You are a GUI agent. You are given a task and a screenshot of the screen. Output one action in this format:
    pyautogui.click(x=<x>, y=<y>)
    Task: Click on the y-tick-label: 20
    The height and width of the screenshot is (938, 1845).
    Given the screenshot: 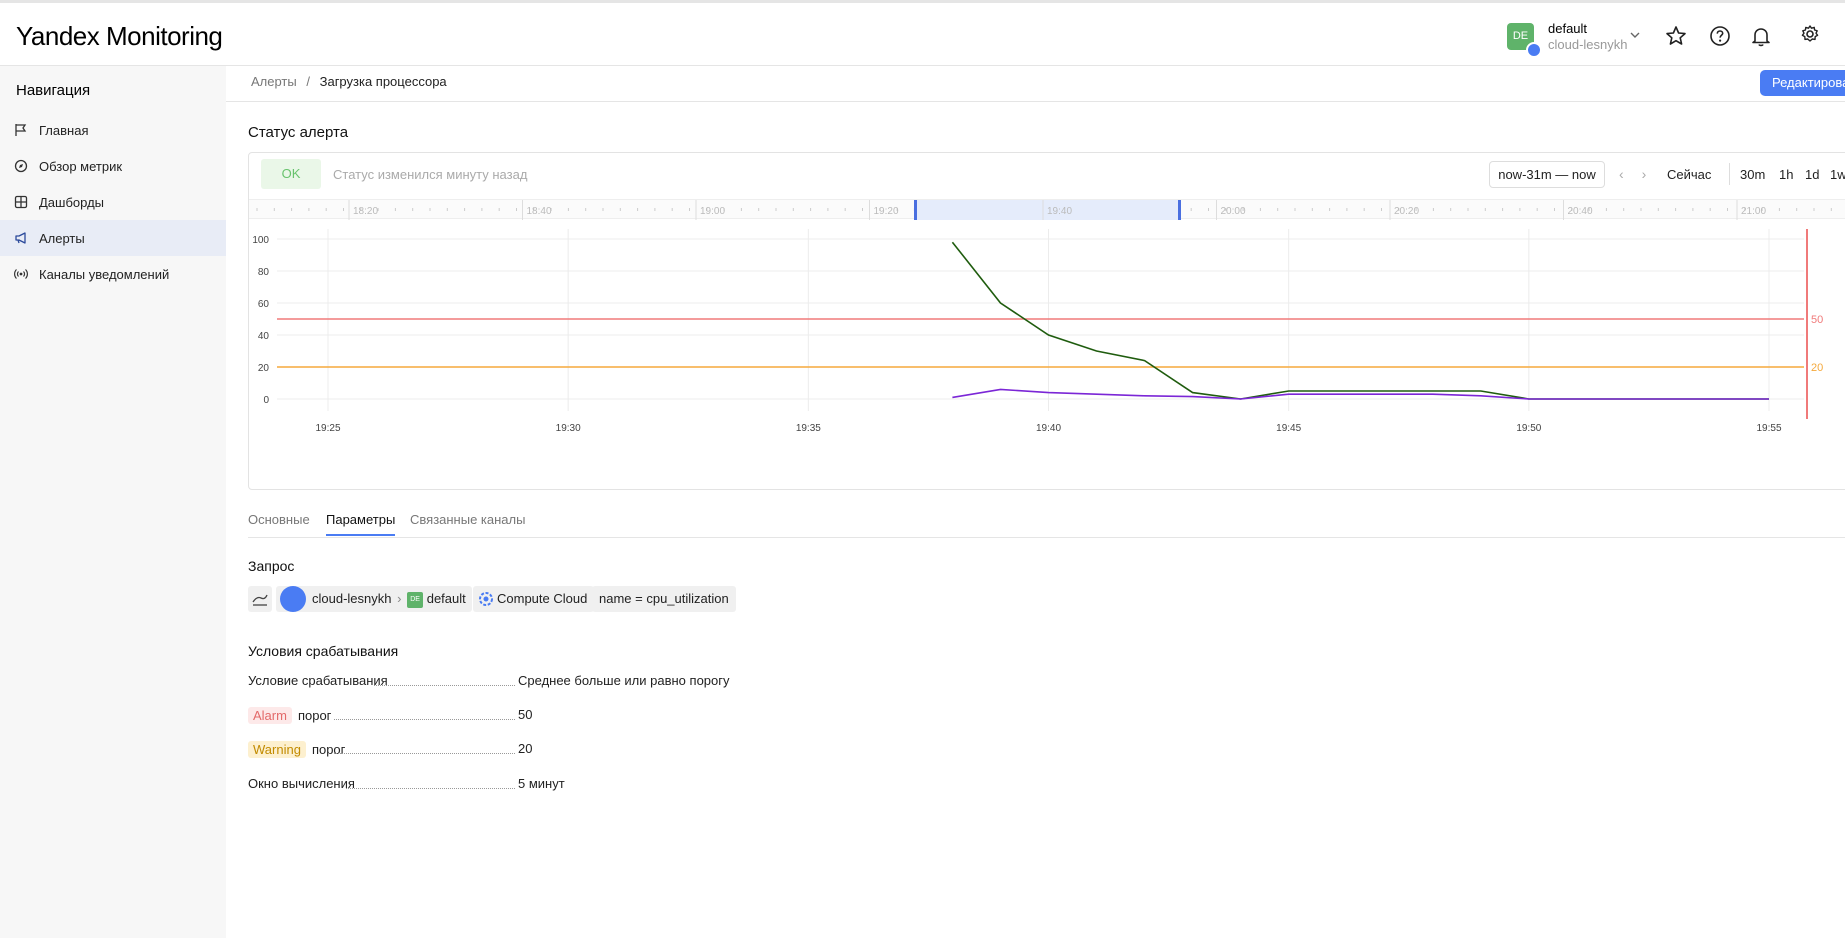 What is the action you would take?
    pyautogui.click(x=264, y=368)
    